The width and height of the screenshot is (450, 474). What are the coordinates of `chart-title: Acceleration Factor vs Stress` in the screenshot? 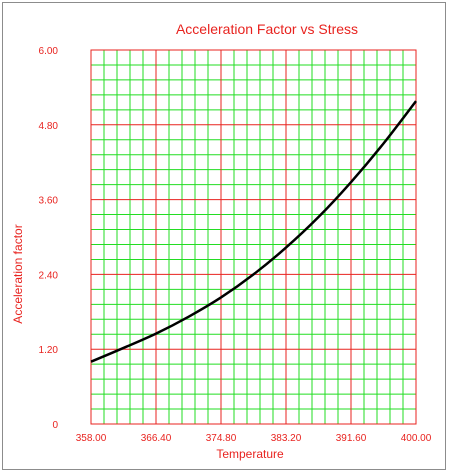 It's located at (267, 29).